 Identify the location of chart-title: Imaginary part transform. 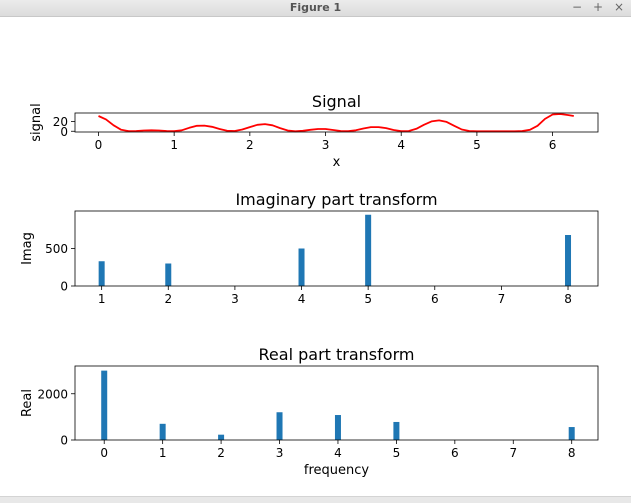
(336, 199).